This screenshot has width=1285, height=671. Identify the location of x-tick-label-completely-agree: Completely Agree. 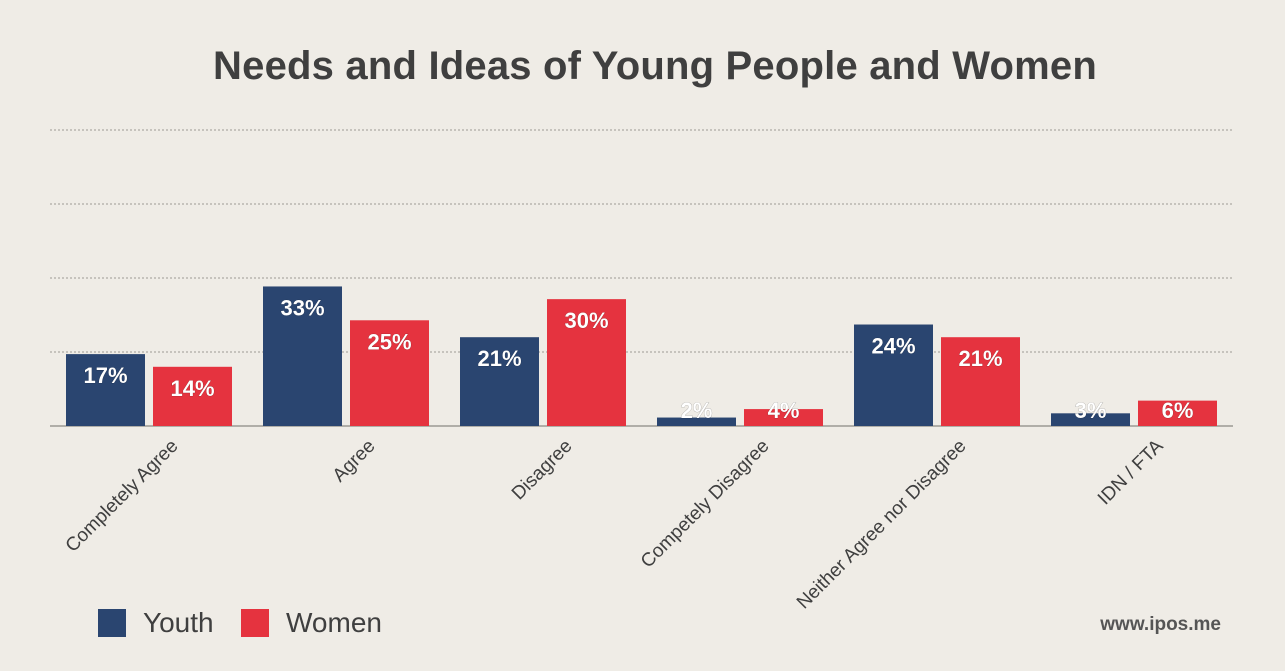
(122, 496).